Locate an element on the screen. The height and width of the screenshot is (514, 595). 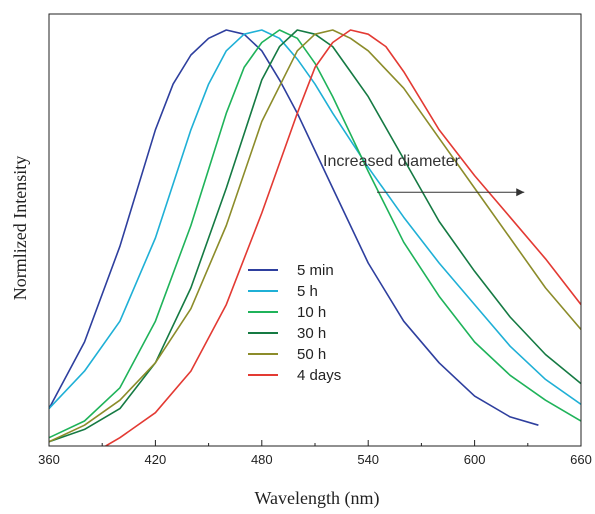
x-axis-title: Wavelength (nm) is located at coordinates (316, 498).